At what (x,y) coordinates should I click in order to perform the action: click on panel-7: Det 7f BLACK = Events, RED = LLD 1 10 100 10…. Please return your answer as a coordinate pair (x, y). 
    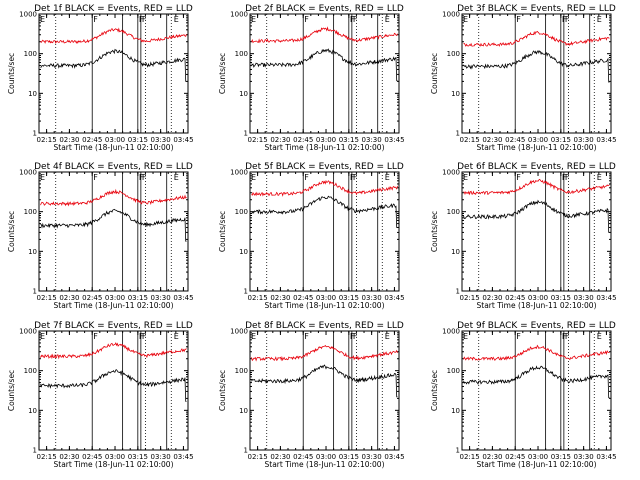
    Looking at the image, I should click on (100, 395).